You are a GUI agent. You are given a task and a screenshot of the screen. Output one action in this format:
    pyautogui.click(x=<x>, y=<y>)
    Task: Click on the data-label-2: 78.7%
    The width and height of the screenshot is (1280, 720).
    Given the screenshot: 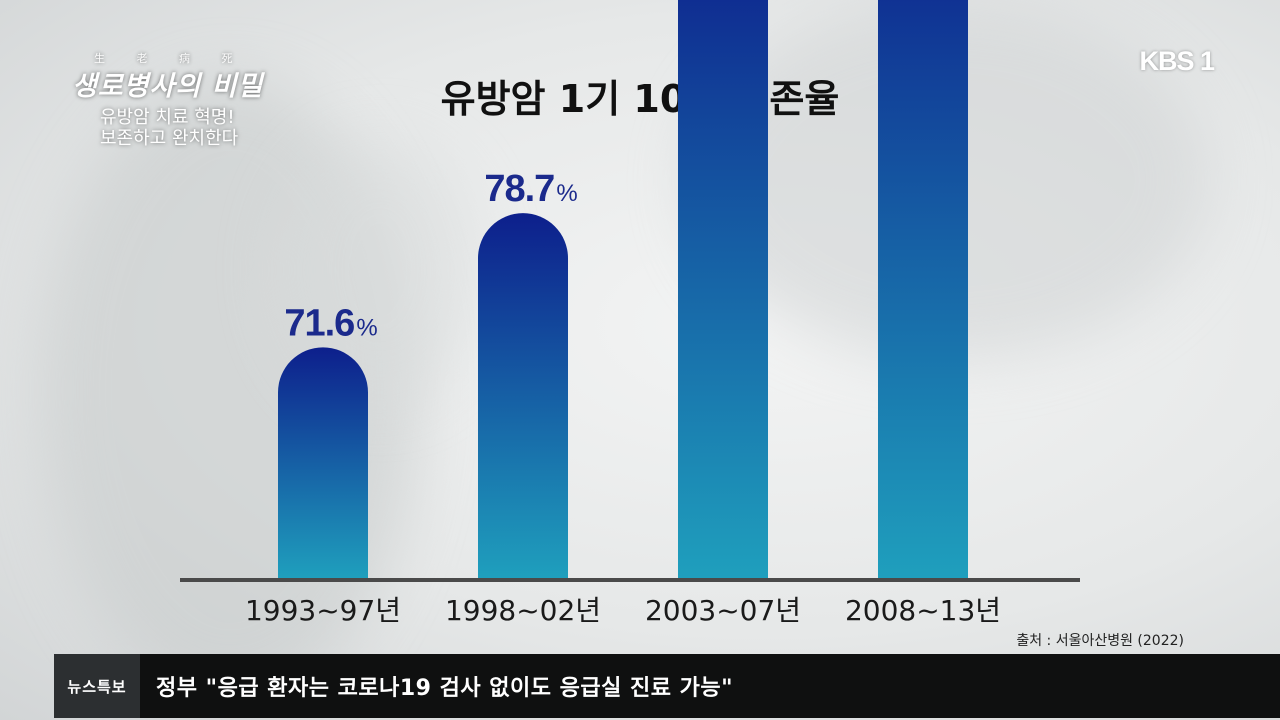 What is the action you would take?
    pyautogui.click(x=530, y=189)
    